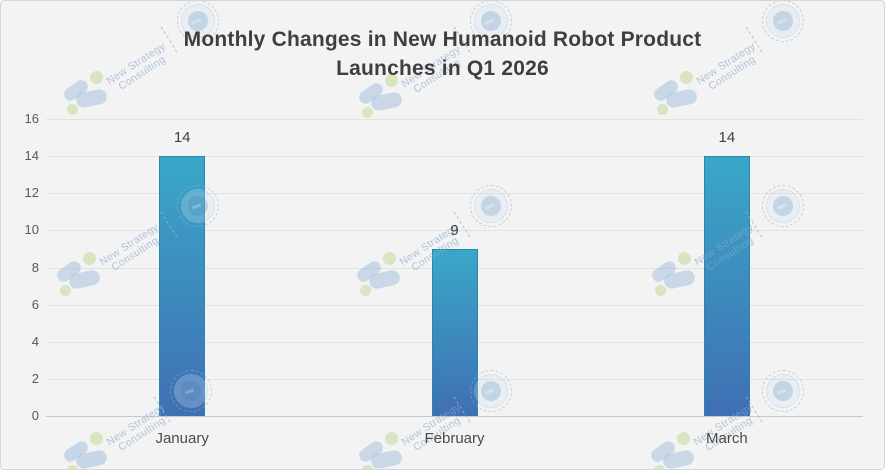  Describe the element at coordinates (31, 230) in the screenshot. I see `y-axis-tick-label: 10` at that location.